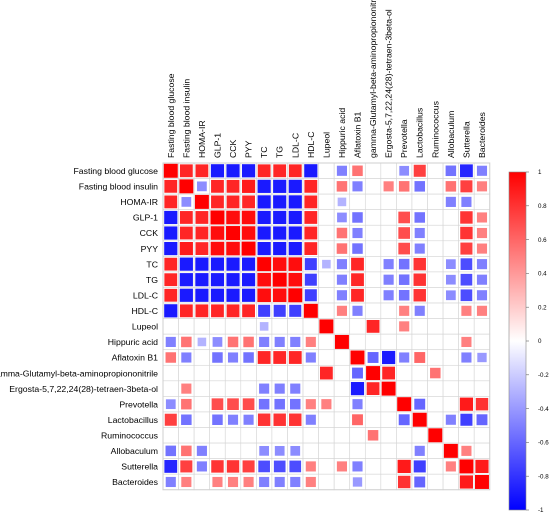 This screenshot has width=550, height=515. What do you see at coordinates (404, 138) in the screenshot?
I see `column-label-prevotella: Prevotella` at bounding box center [404, 138].